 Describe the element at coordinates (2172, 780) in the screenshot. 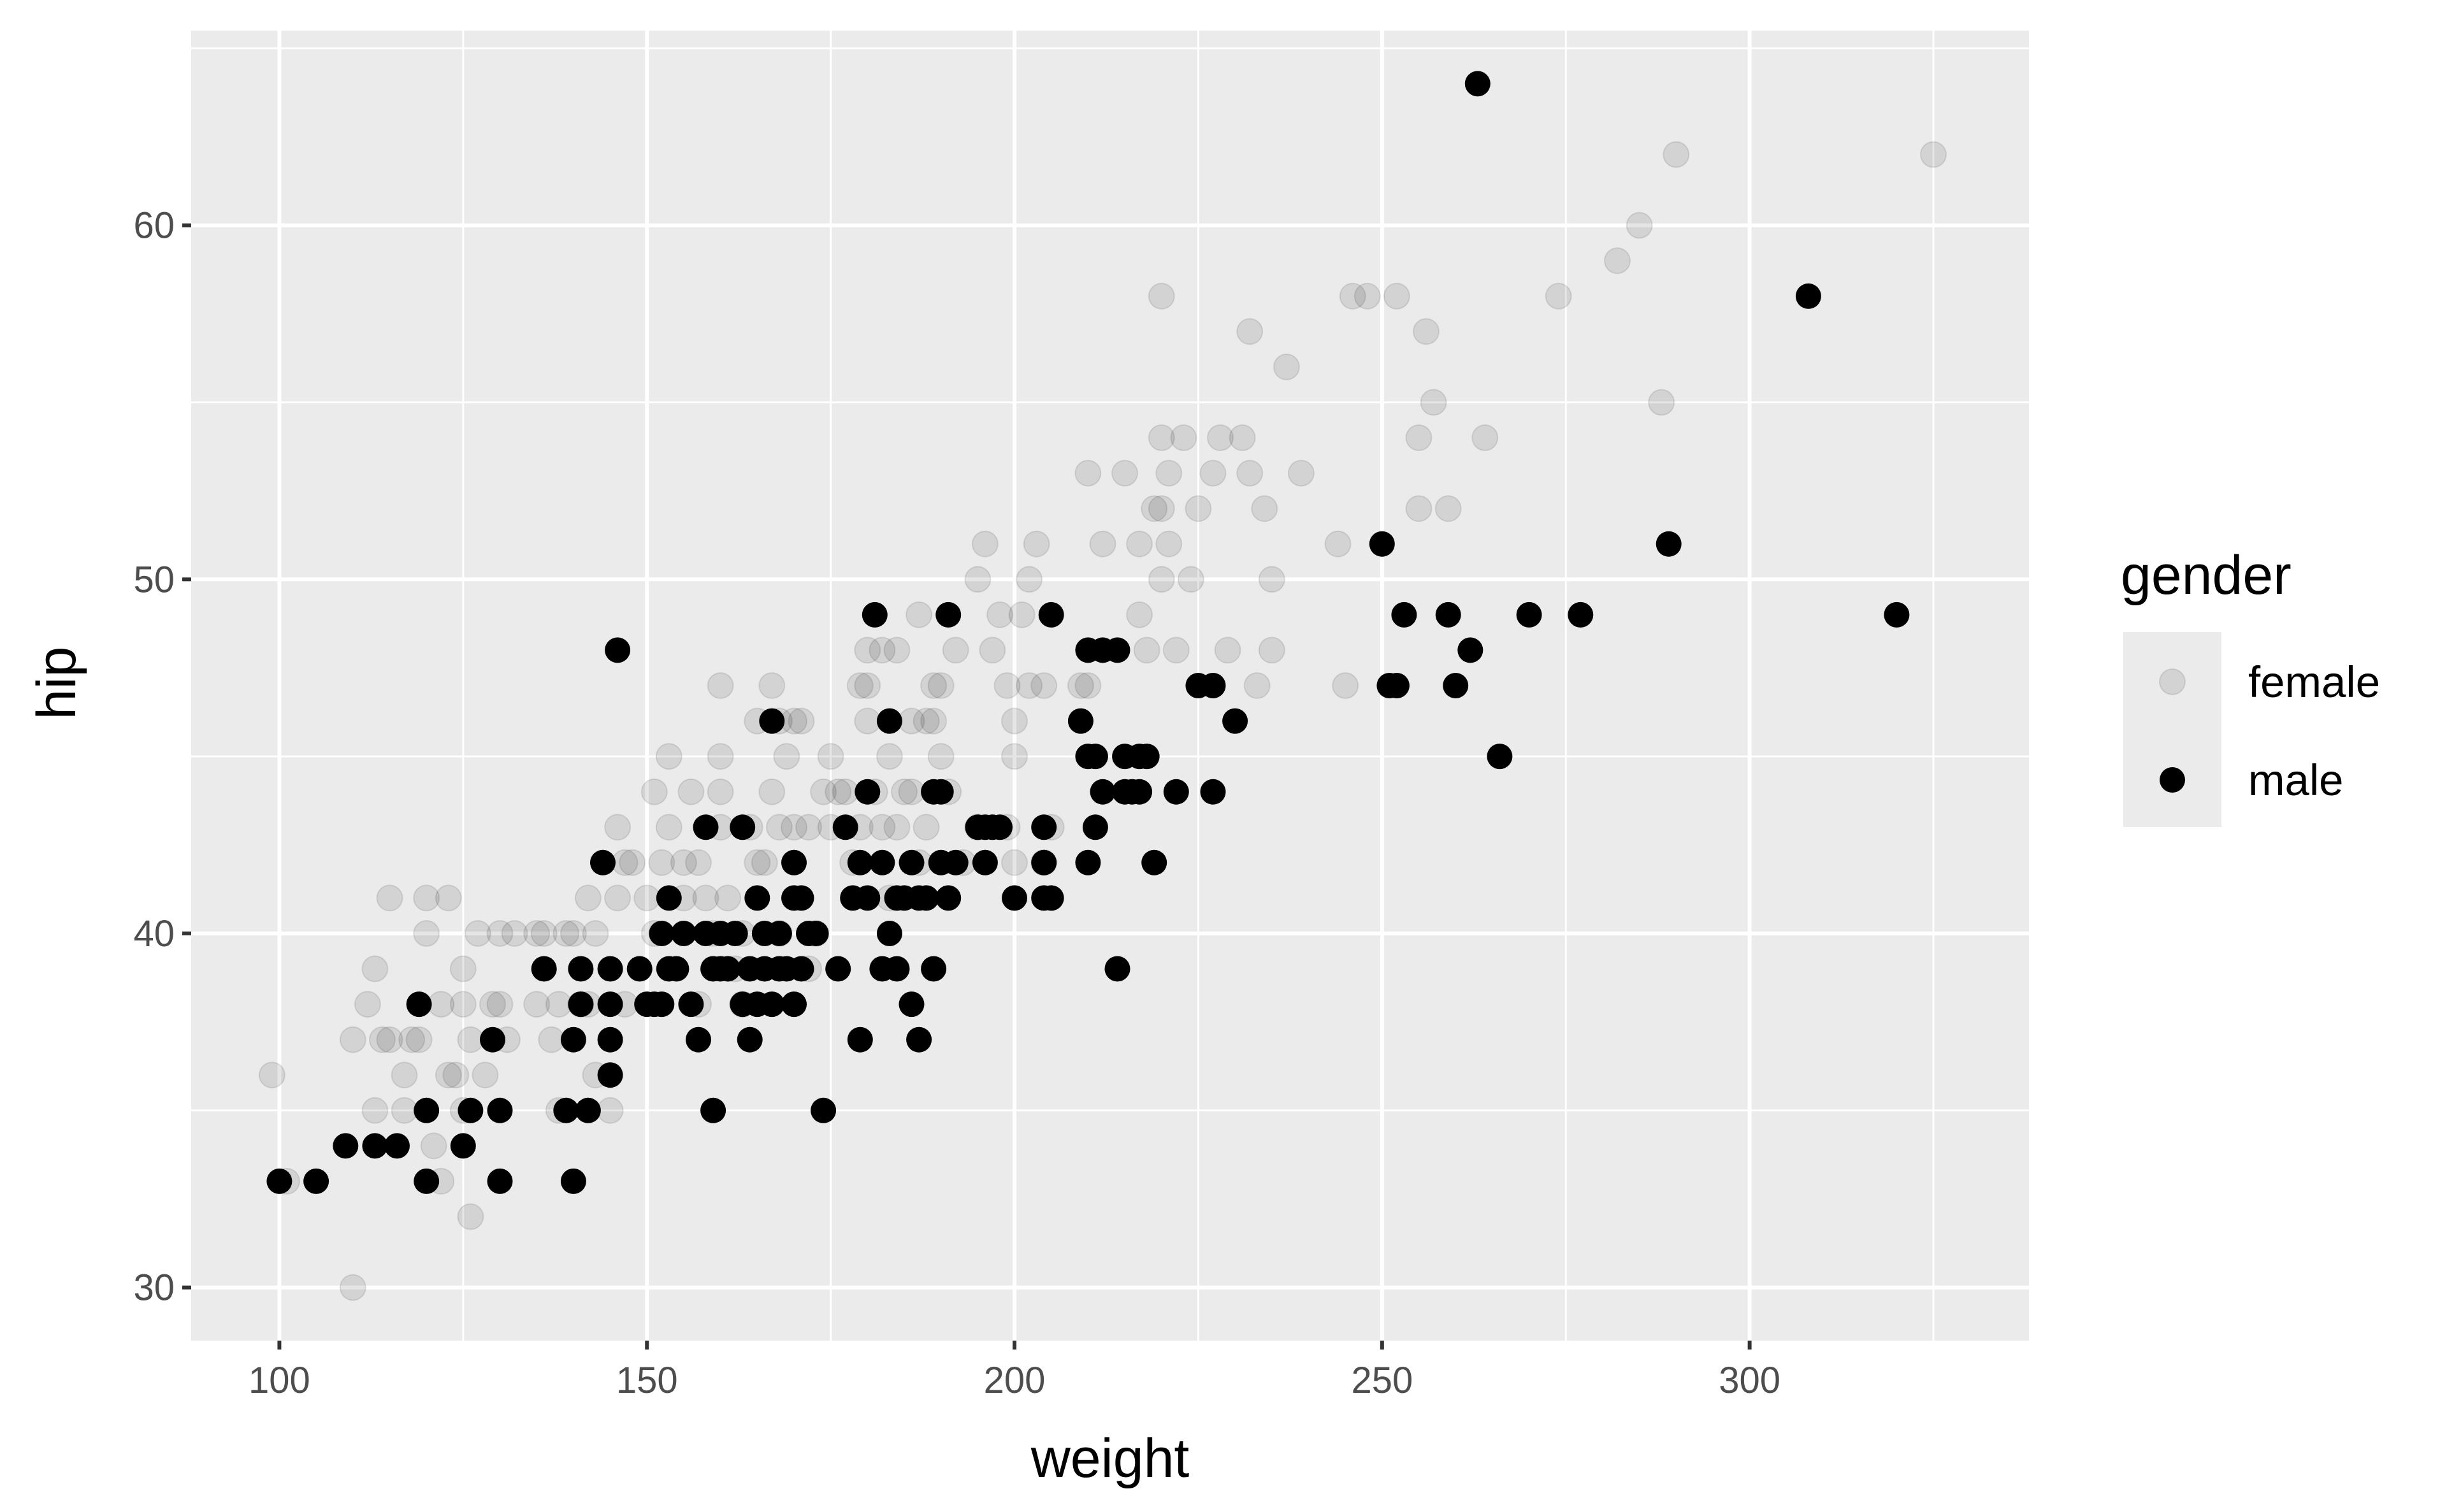

I see `legend-key-male` at that location.